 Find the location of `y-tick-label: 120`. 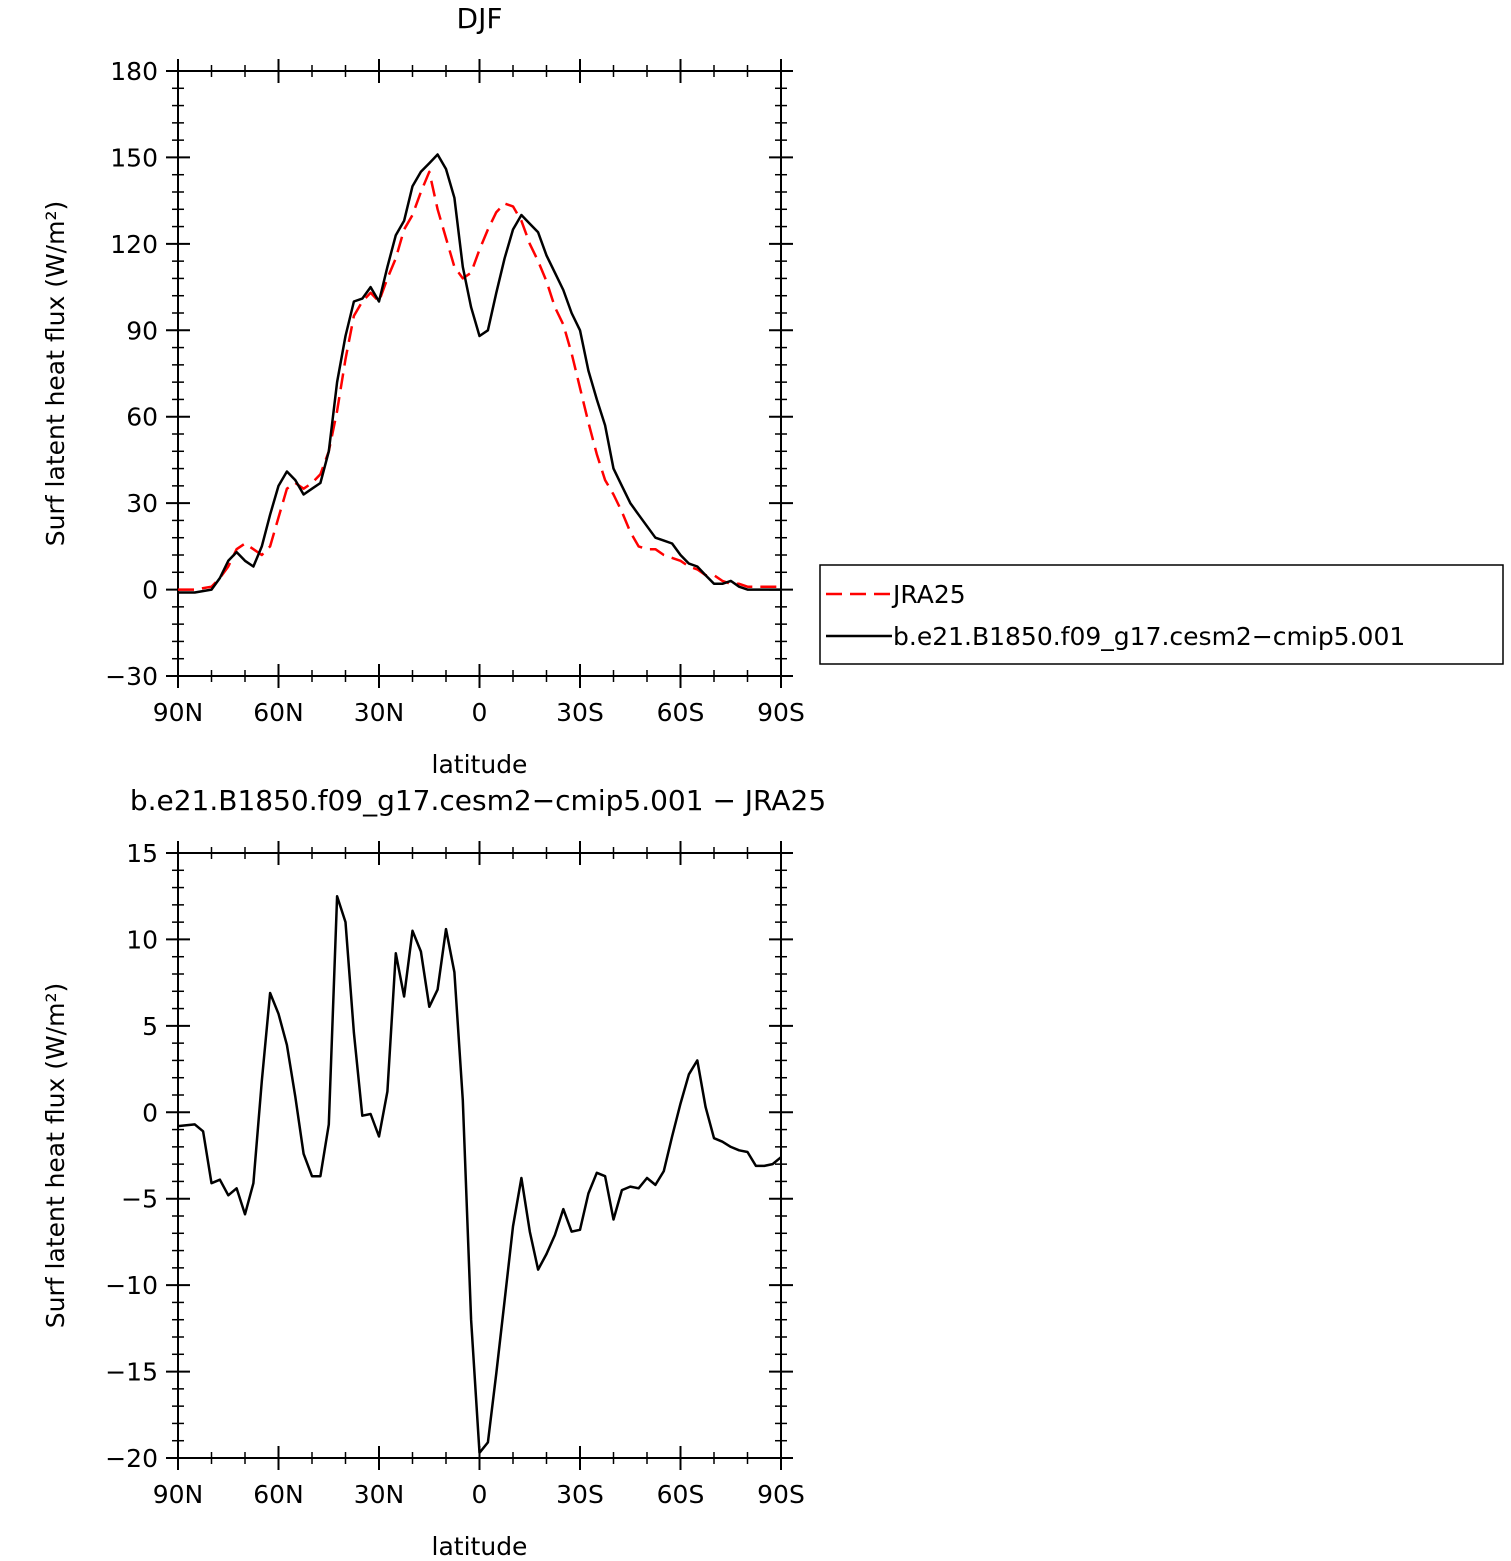

y-tick-label: 120 is located at coordinates (134, 244).